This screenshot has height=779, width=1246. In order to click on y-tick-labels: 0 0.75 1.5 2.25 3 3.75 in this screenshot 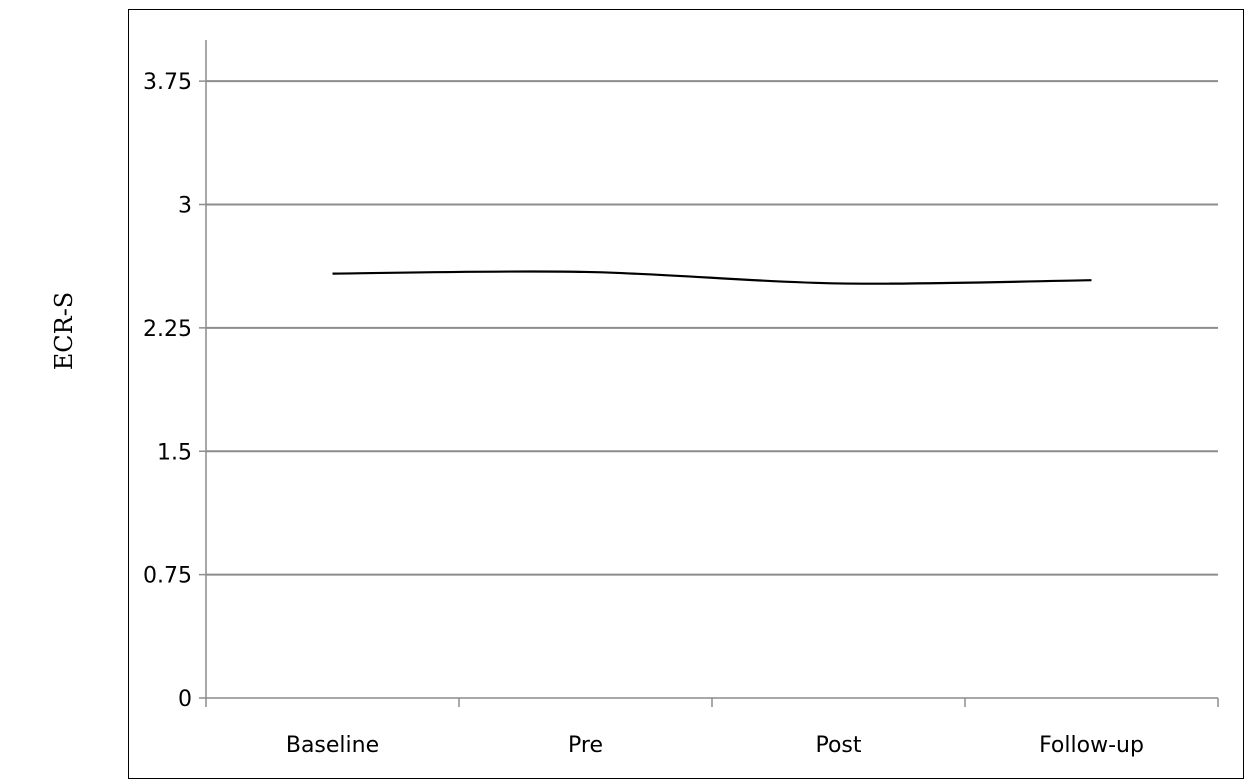, I will do `click(167, 391)`.